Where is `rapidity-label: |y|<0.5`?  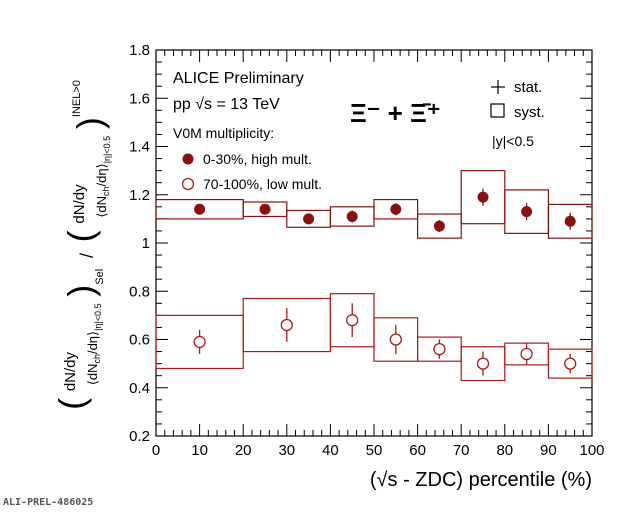
rapidity-label: |y|<0.5 is located at coordinates (513, 141).